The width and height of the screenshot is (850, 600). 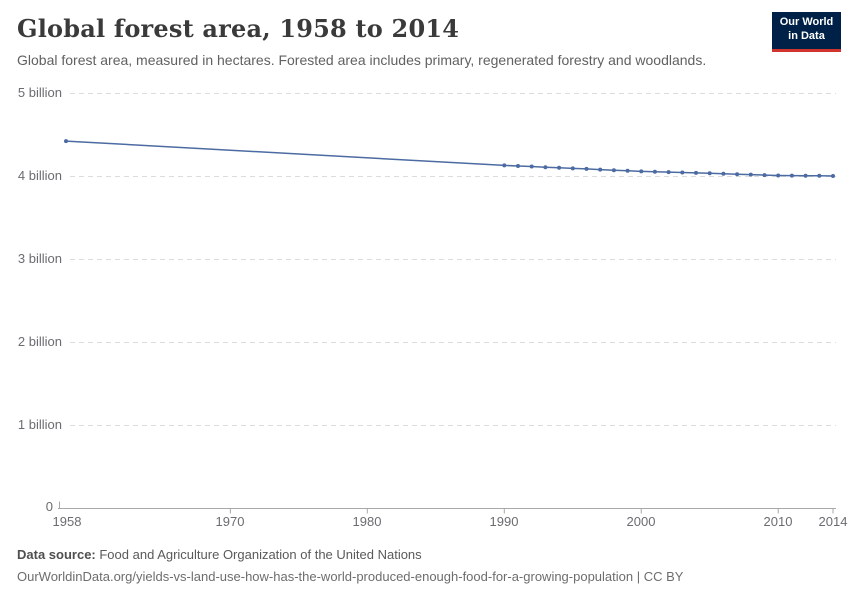 I want to click on x-axis-label-2010: 2010, so click(x=778, y=521).